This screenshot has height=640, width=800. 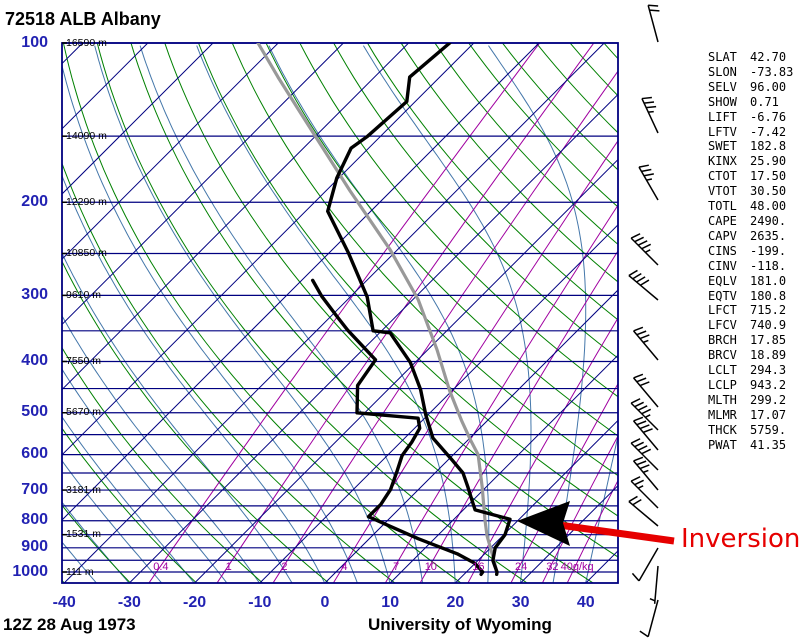 I want to click on pressure-axis-label: 300, so click(x=34, y=294).